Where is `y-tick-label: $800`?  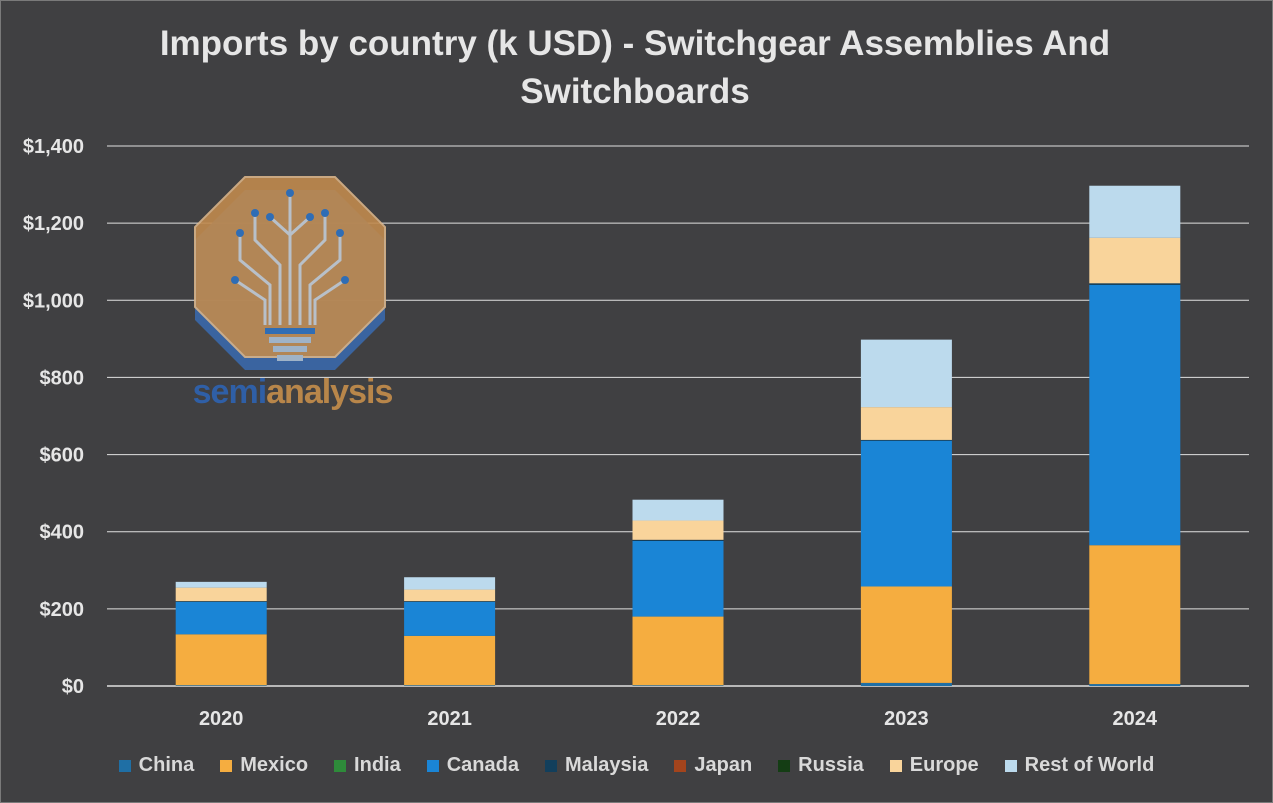
y-tick-label: $800 is located at coordinates (62, 378).